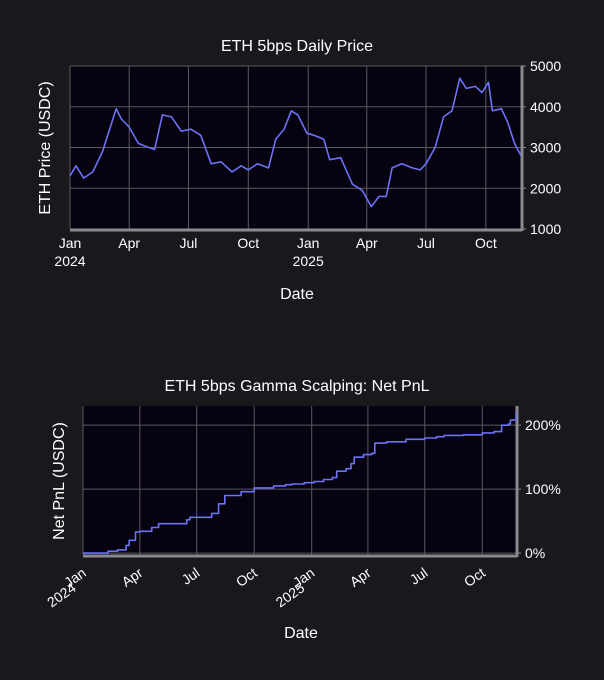  Describe the element at coordinates (545, 66) in the screenshot. I see `y-tick-label: 5000` at that location.